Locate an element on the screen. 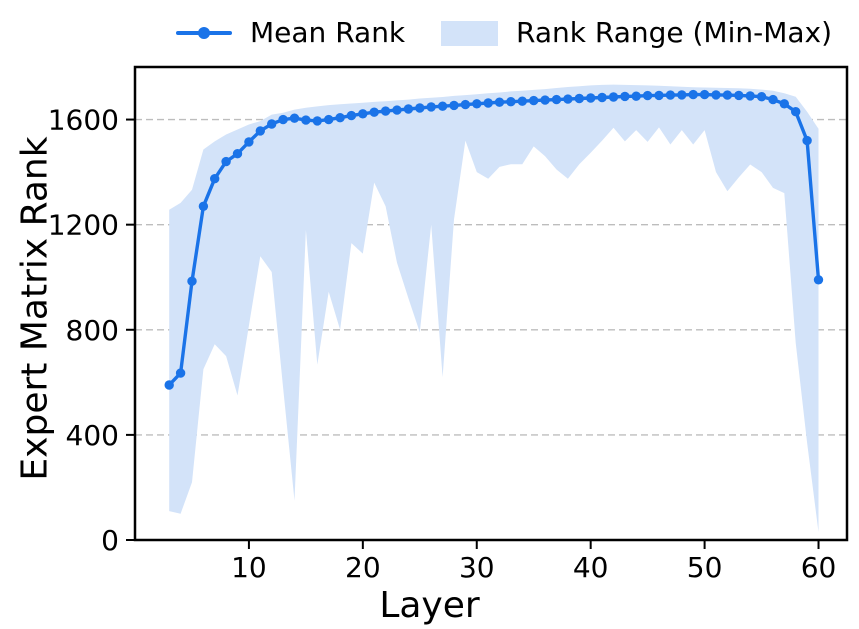 The height and width of the screenshot is (629, 859). mean-rank-marker-icon is located at coordinates (204, 33).